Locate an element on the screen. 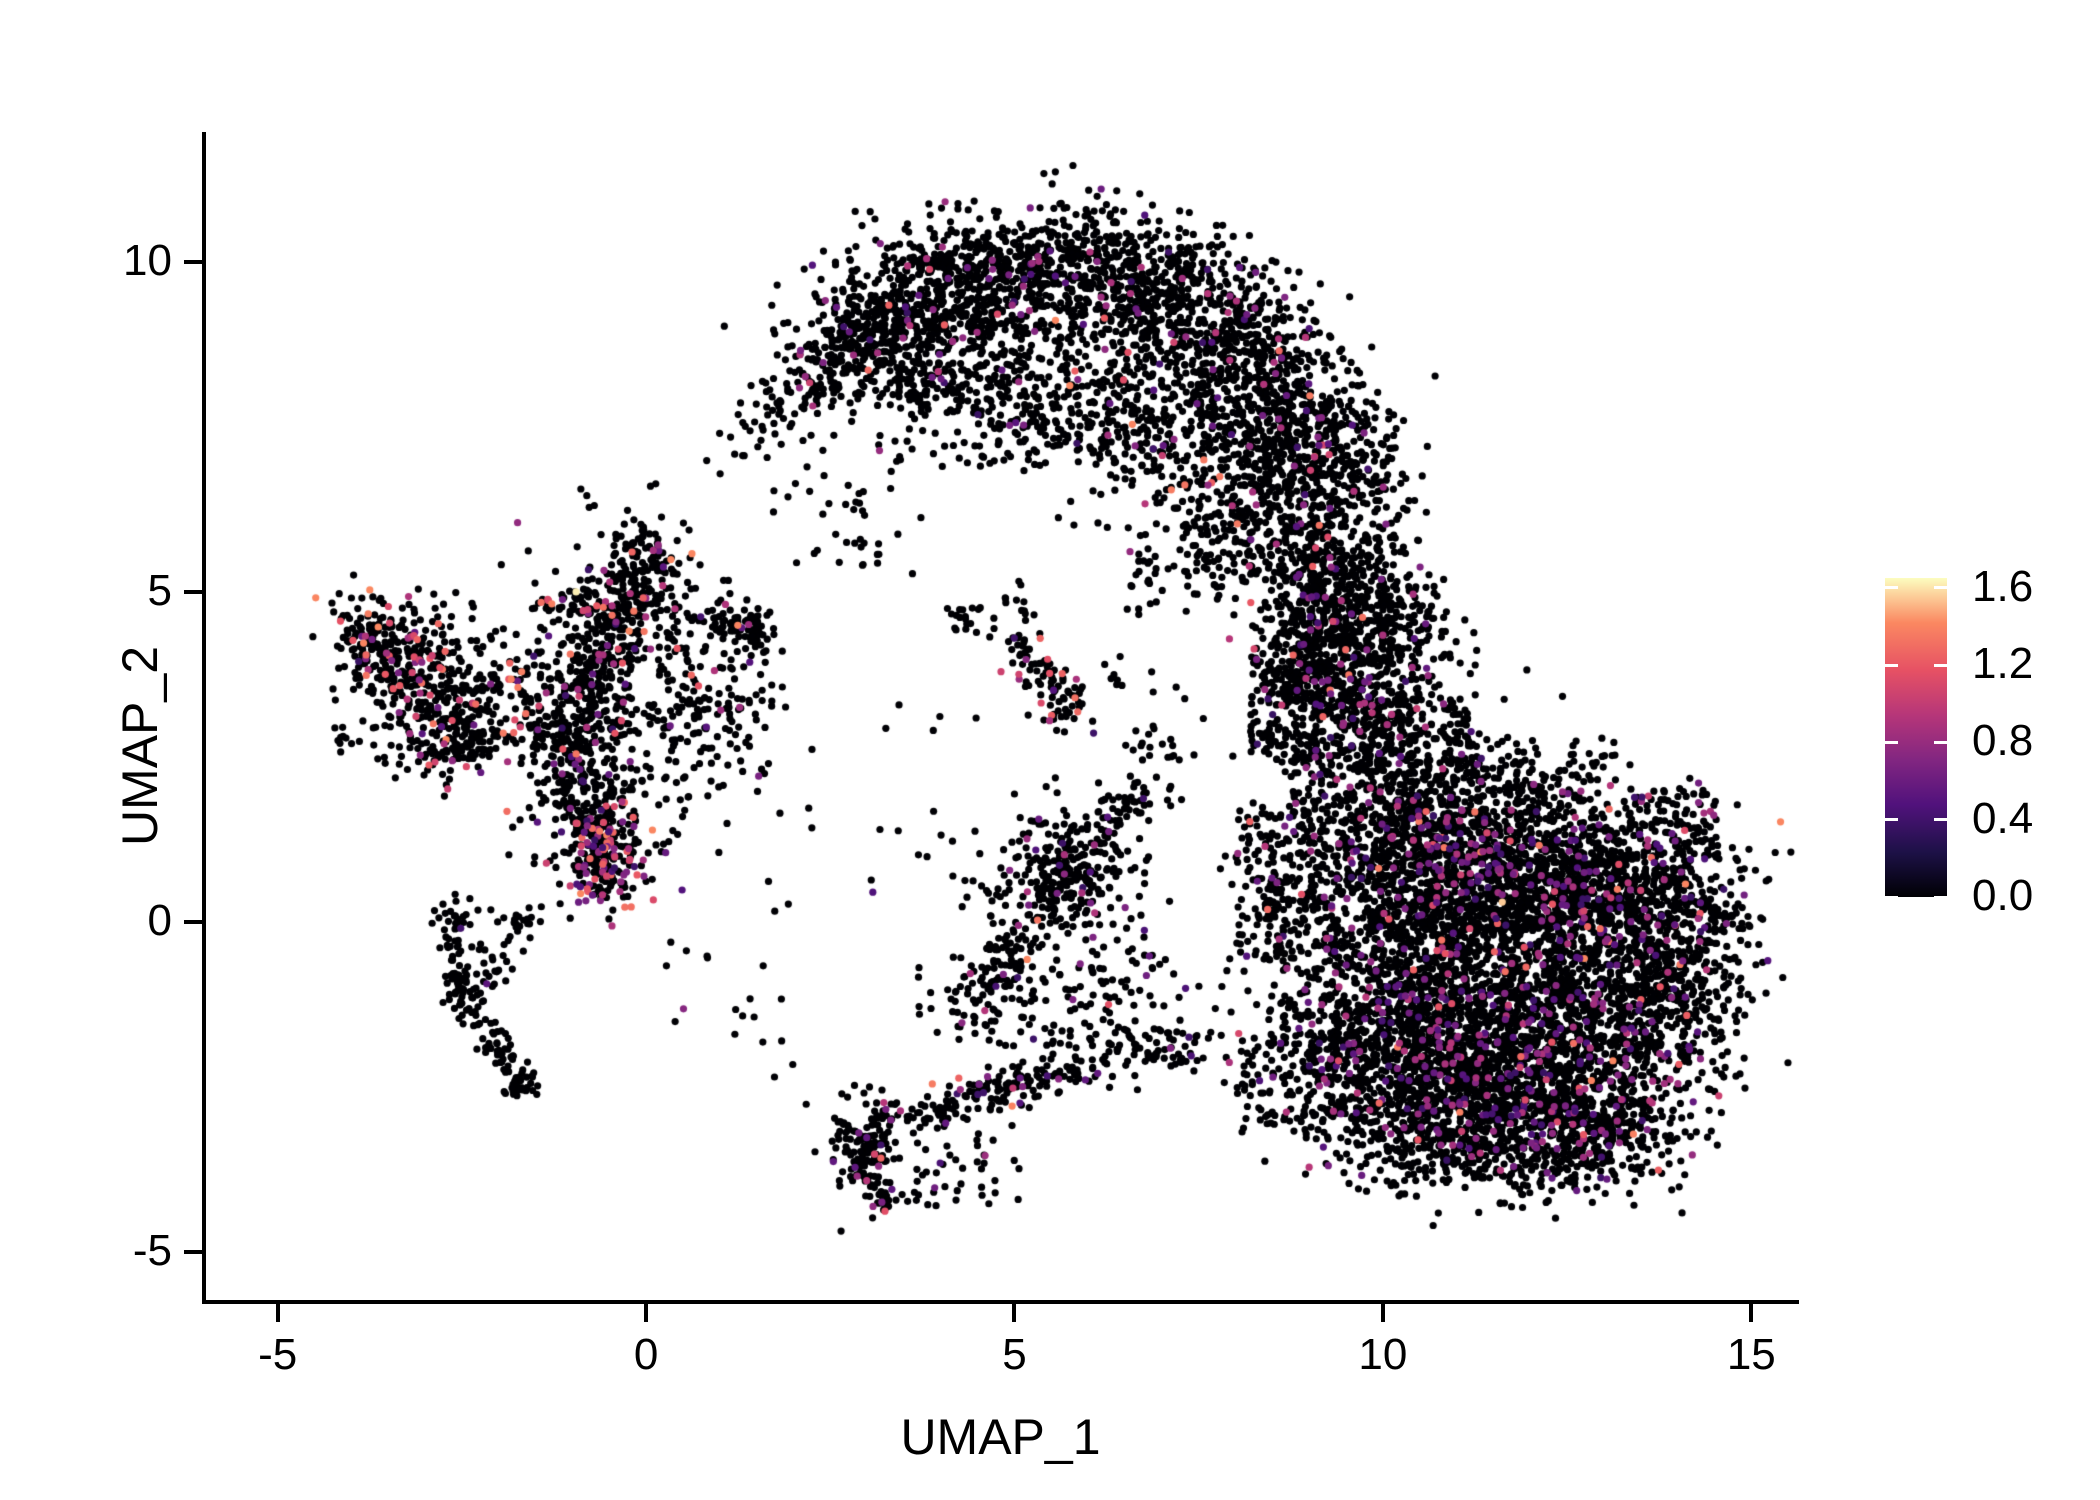  x-tick-label: 5 is located at coordinates (1014, 1354).